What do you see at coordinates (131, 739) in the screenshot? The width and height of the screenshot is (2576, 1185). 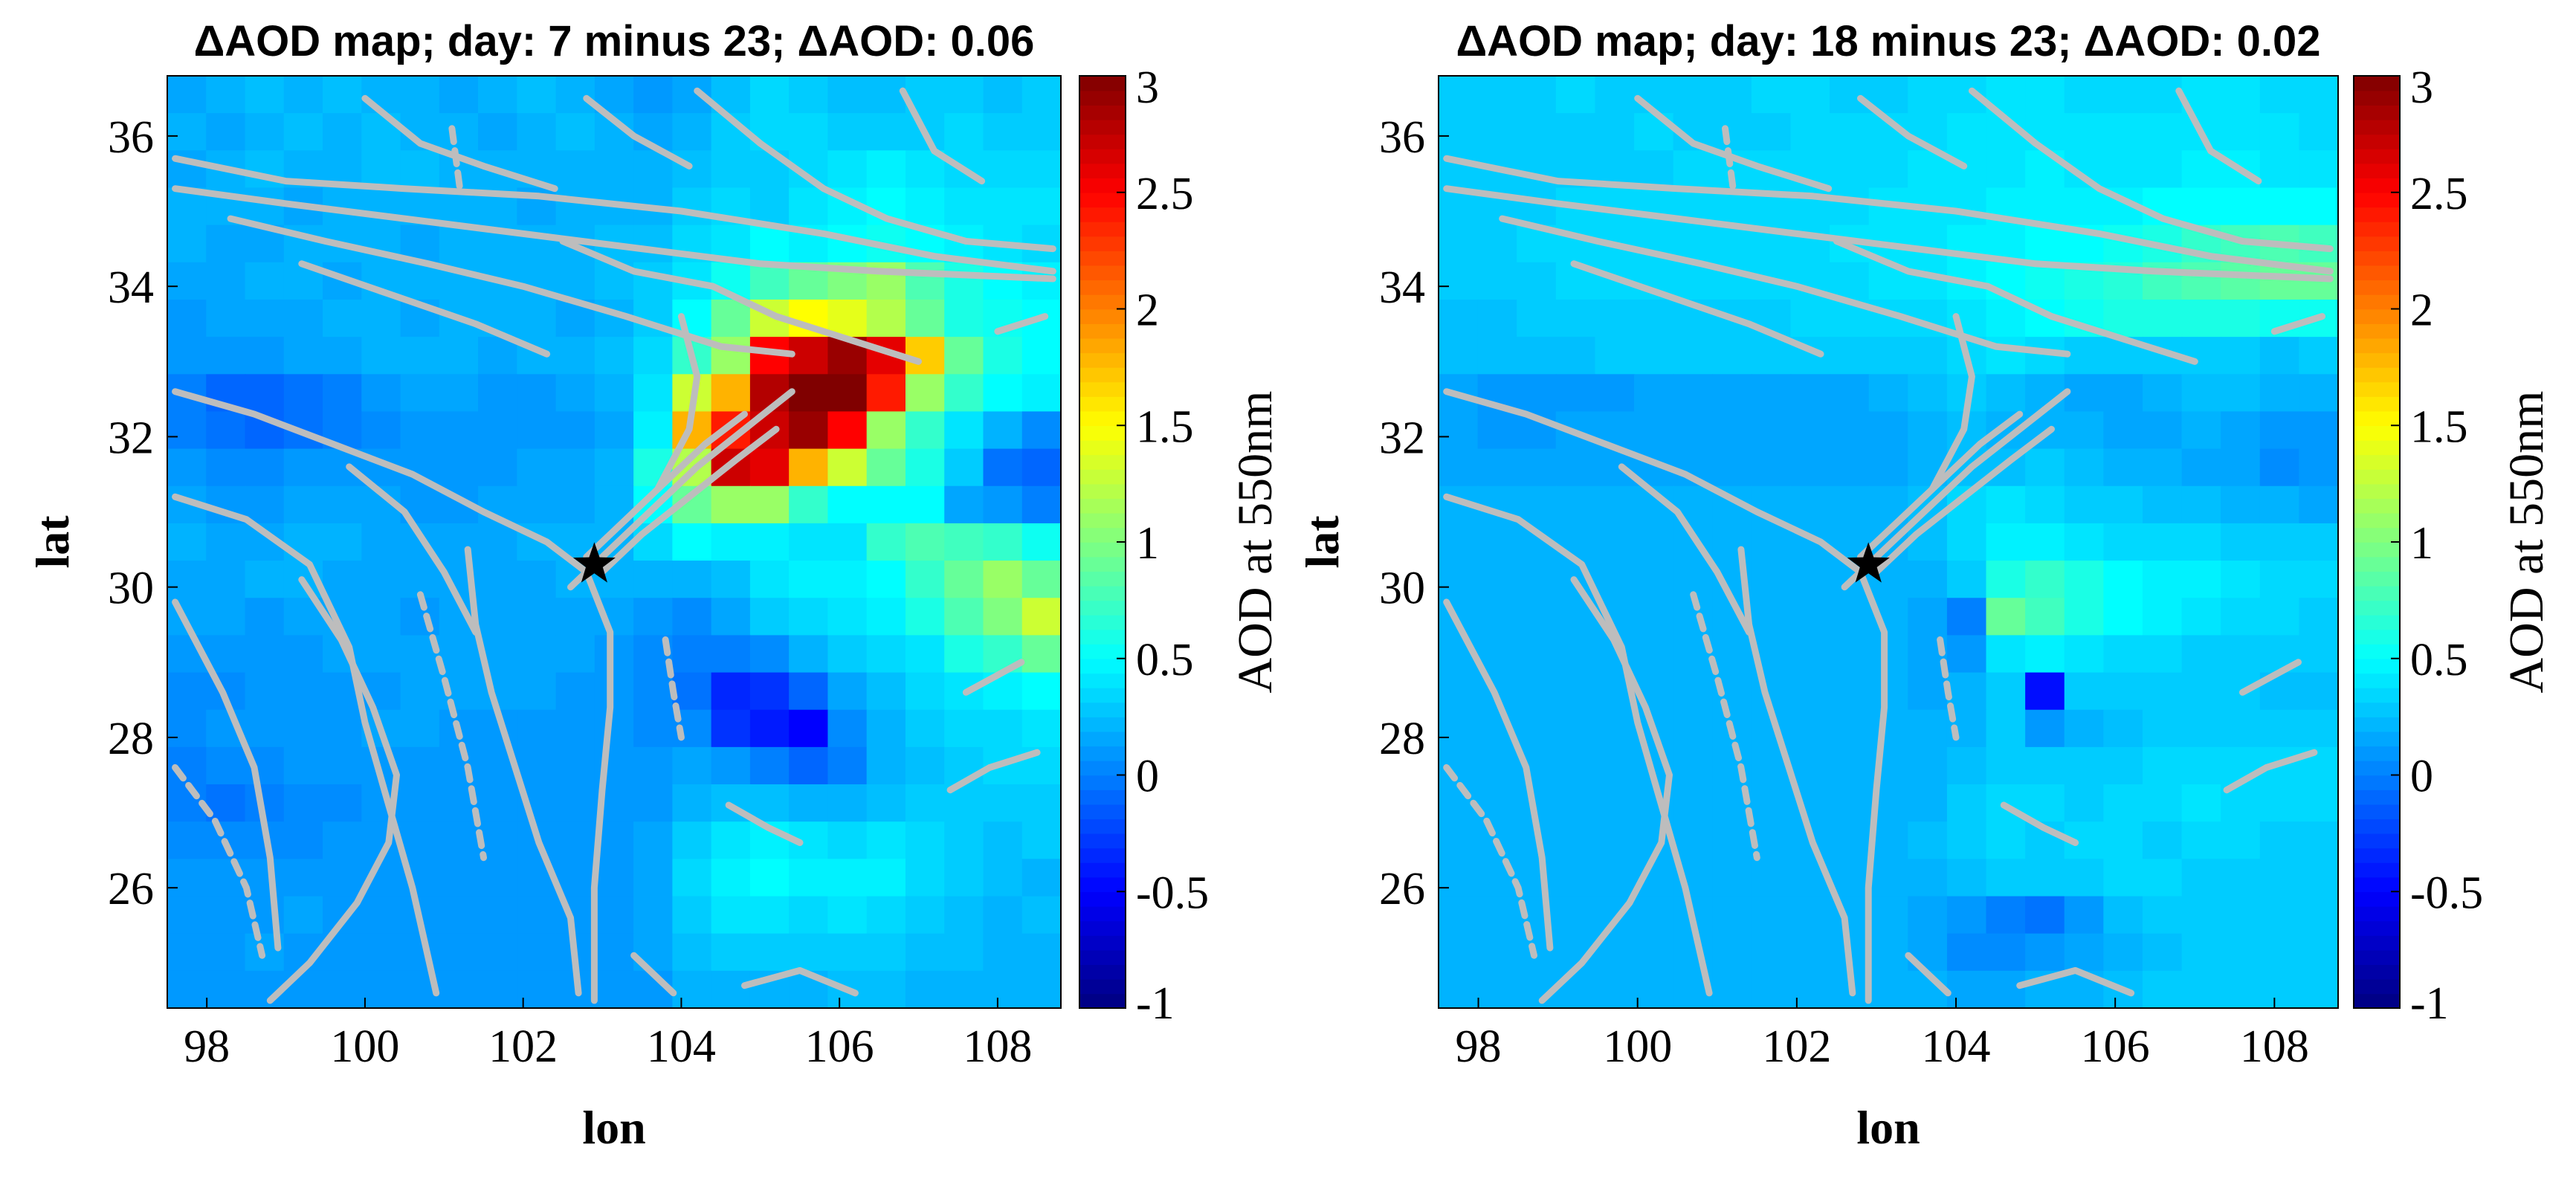 I see `y-tick-label: 28` at bounding box center [131, 739].